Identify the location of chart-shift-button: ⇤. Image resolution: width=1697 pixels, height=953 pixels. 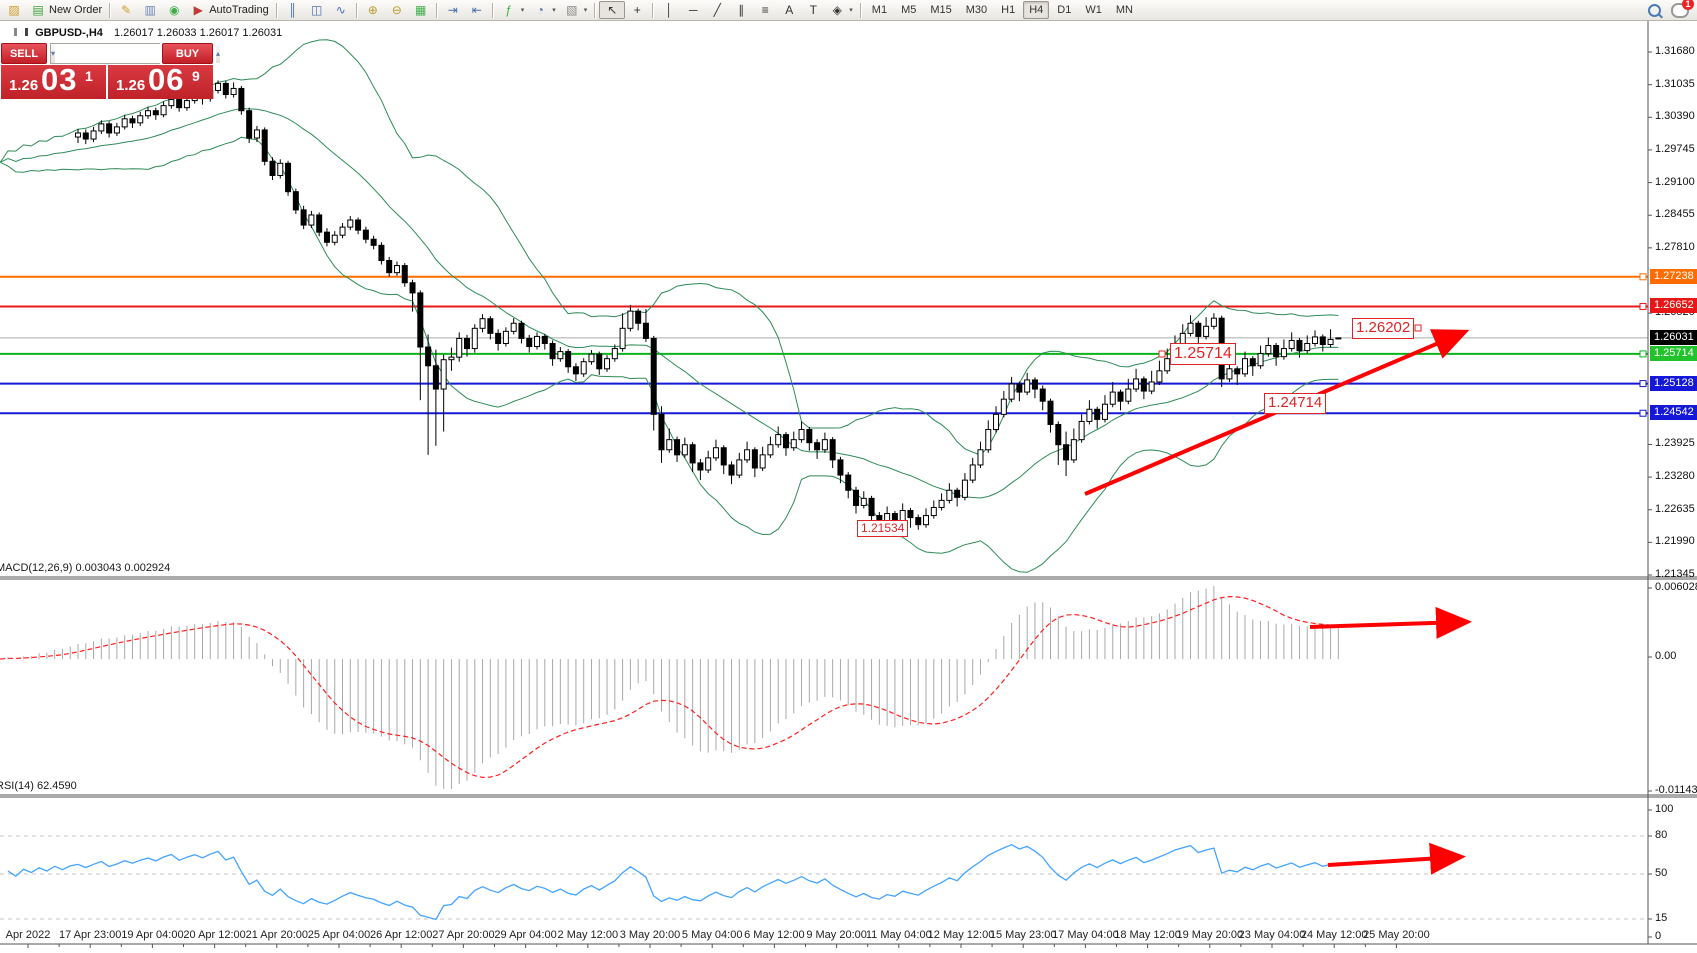
(477, 10).